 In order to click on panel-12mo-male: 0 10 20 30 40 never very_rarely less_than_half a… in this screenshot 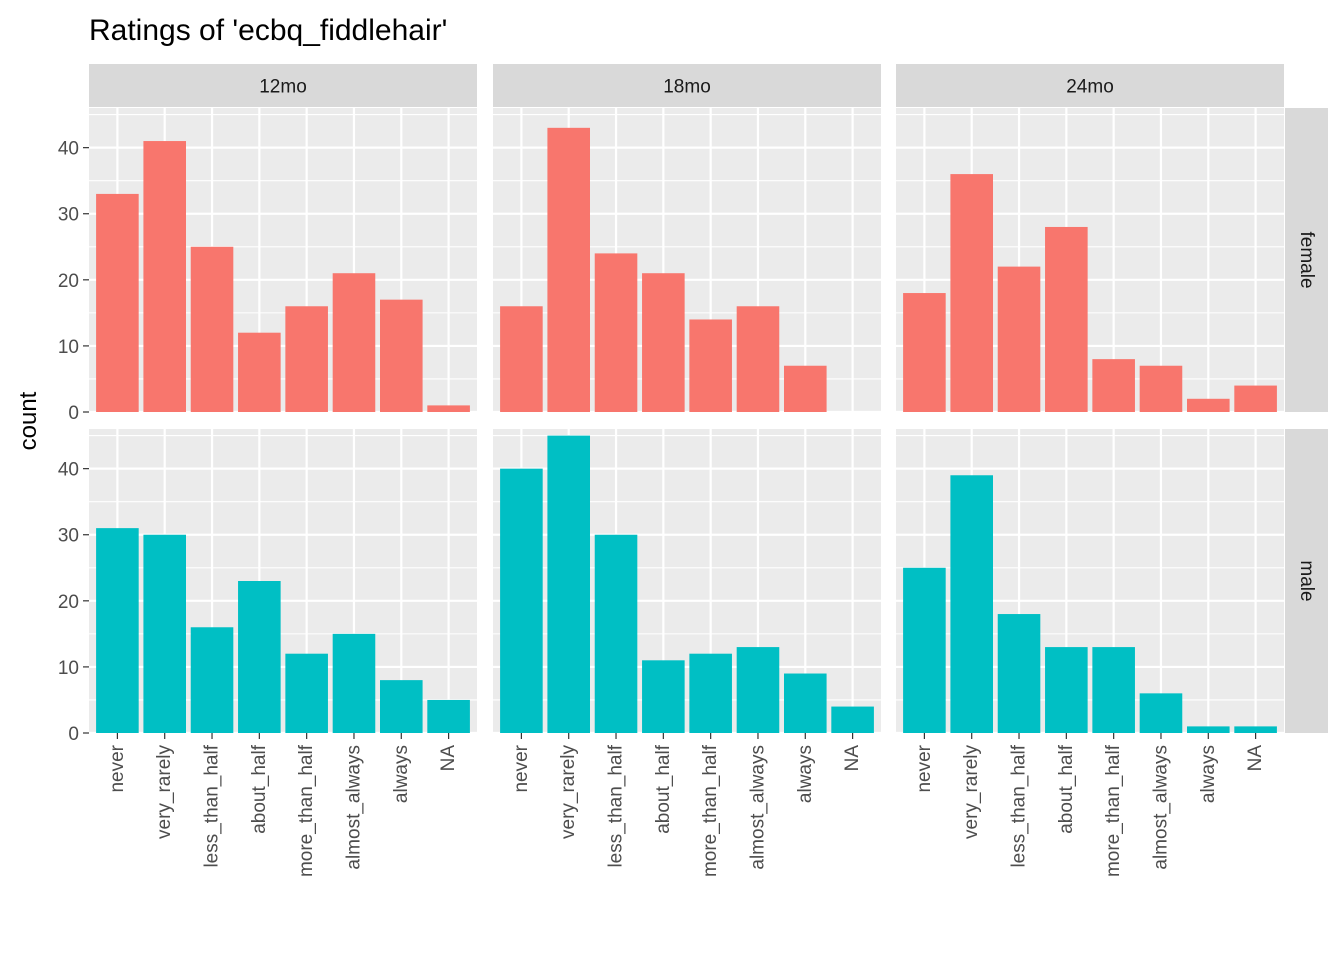, I will do `click(267, 653)`.